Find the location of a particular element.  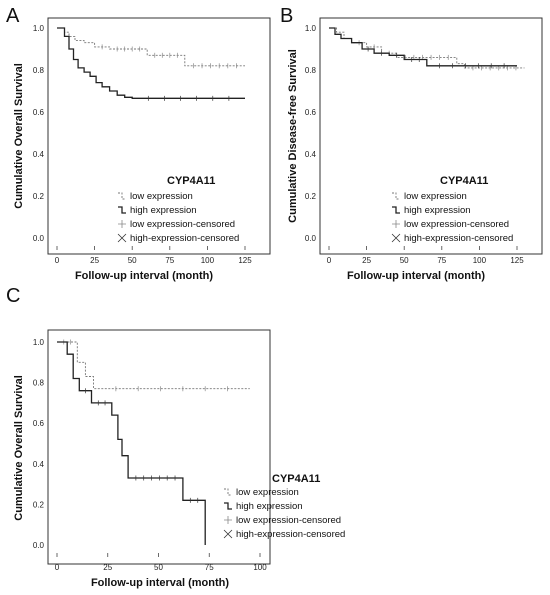

legend-entry-a: low expression-censored is located at coordinates (182, 224).